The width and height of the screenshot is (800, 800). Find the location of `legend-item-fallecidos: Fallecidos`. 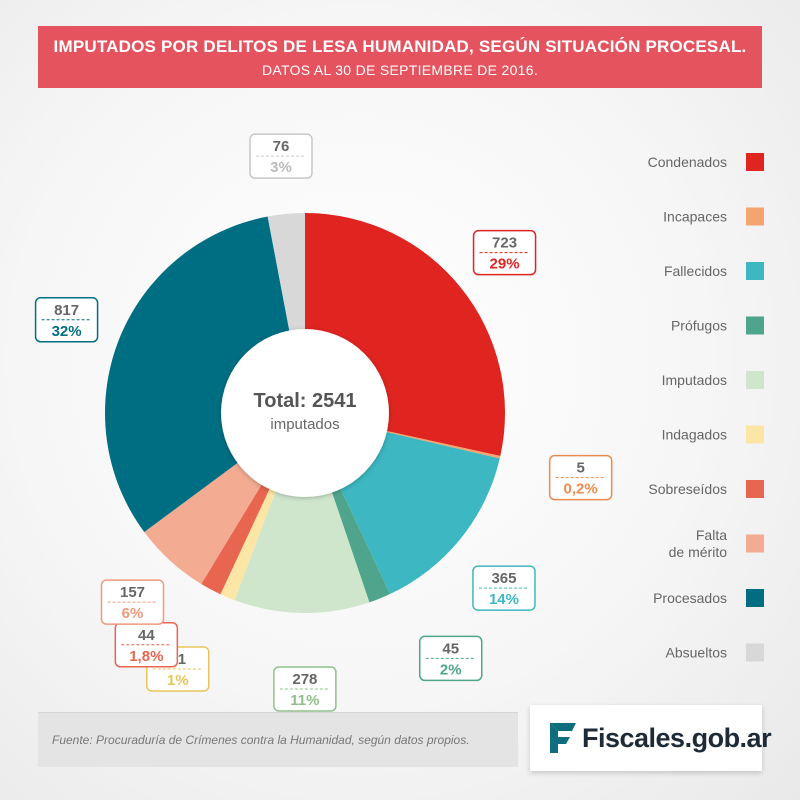

legend-item-fallecidos: Fallecidos is located at coordinates (714, 271).